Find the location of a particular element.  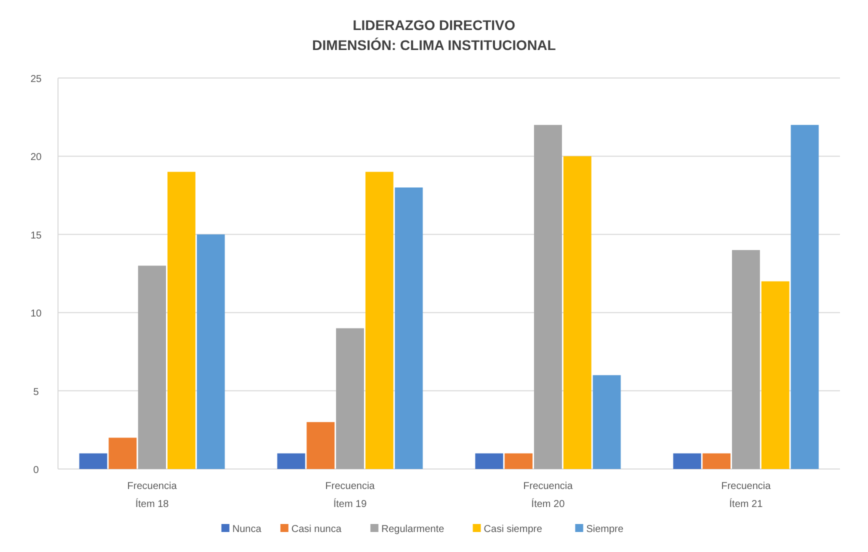

y-tick-label: 5 is located at coordinates (36, 392).